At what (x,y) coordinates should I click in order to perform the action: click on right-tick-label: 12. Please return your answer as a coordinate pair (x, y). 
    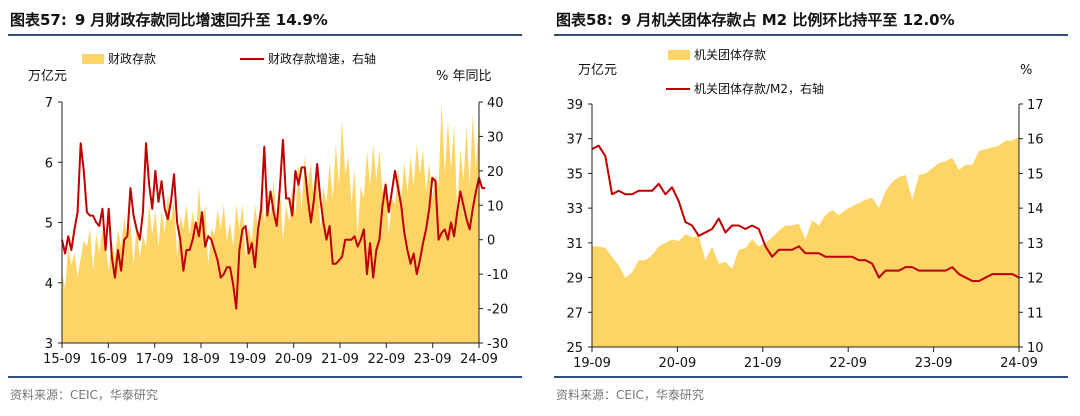
    Looking at the image, I should click on (1035, 279).